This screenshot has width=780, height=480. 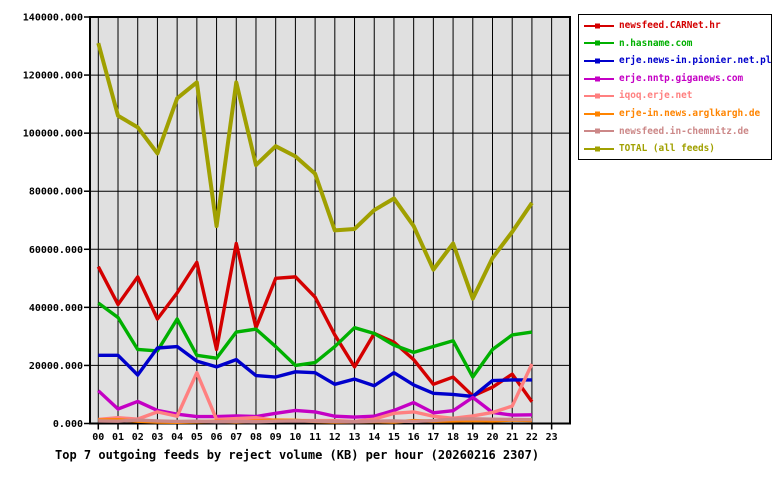 What do you see at coordinates (177, 437) in the screenshot?
I see `x-tick-label: 04` at bounding box center [177, 437].